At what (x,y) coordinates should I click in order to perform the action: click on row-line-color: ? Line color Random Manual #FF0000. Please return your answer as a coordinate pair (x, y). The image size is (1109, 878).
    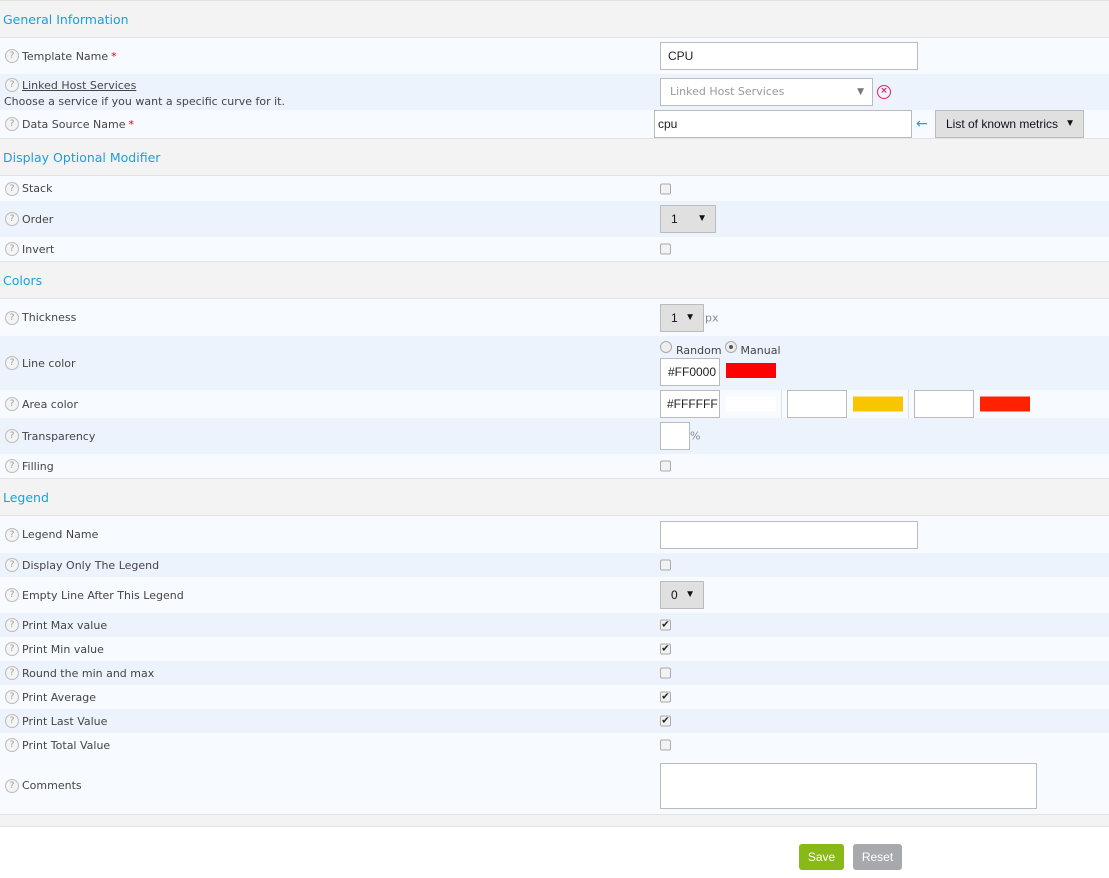
    Looking at the image, I should click on (554, 363).